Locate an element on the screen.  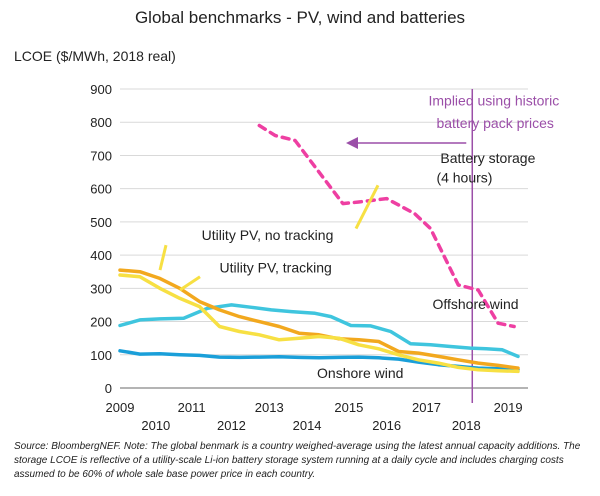
y-tick-label: 700 is located at coordinates (101, 155).